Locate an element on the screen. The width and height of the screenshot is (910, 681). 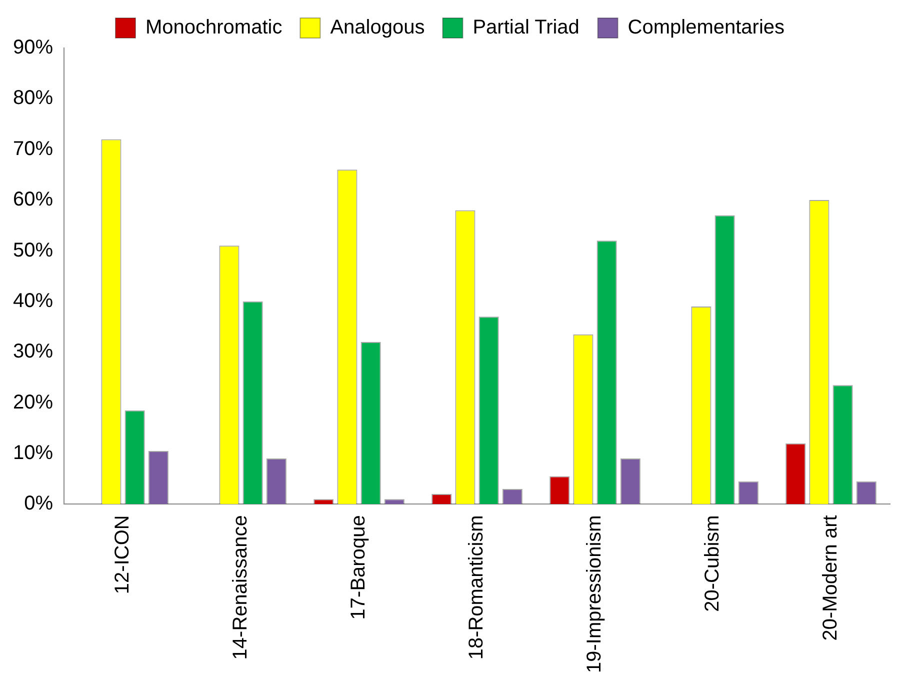
y-tick-label: 80% is located at coordinates (33, 98).